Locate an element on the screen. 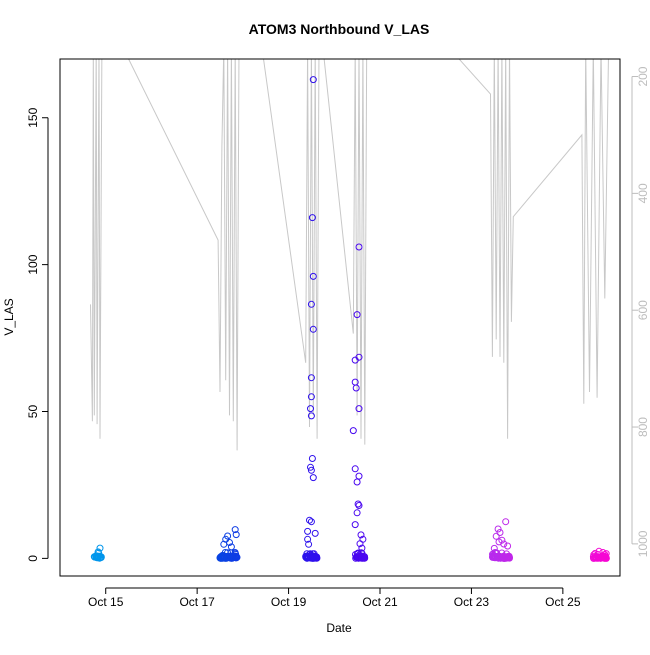 This screenshot has width=650, height=655. x-tick-label: Oct 23 is located at coordinates (472, 602).